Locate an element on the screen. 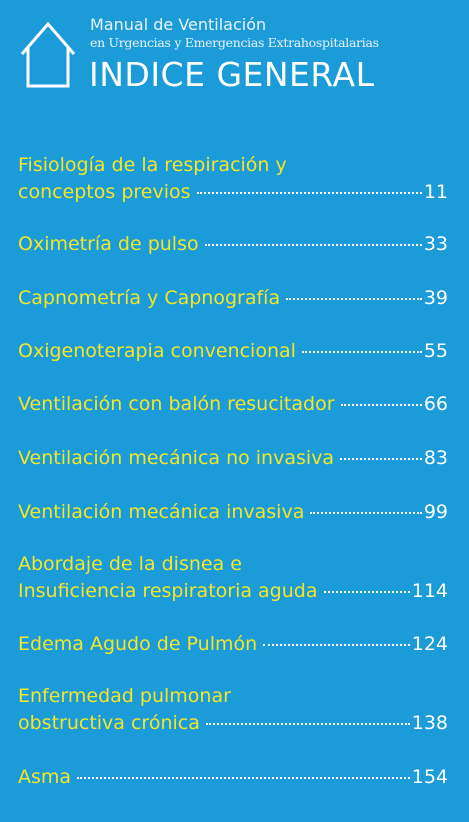  book-title: Manual de Ventilación is located at coordinates (178, 24).